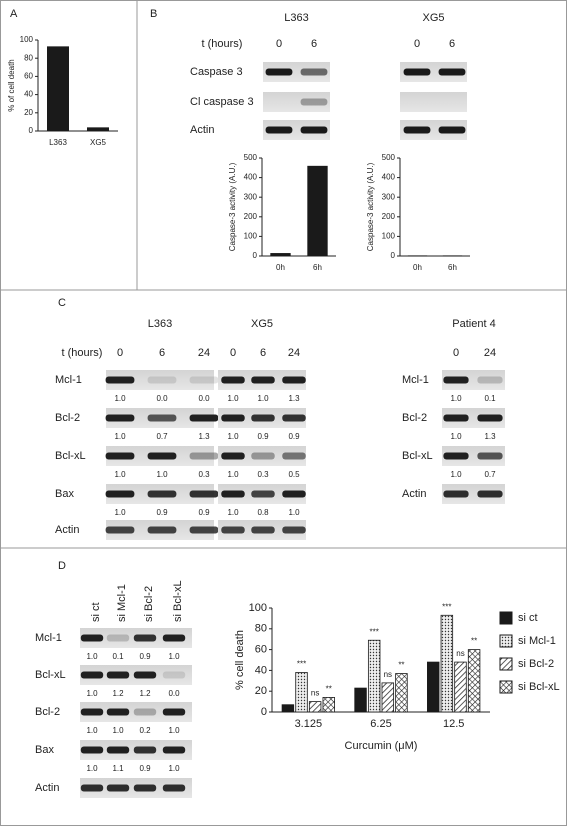  What do you see at coordinates (118, 768) in the screenshot?
I see `quant: 1.1` at bounding box center [118, 768].